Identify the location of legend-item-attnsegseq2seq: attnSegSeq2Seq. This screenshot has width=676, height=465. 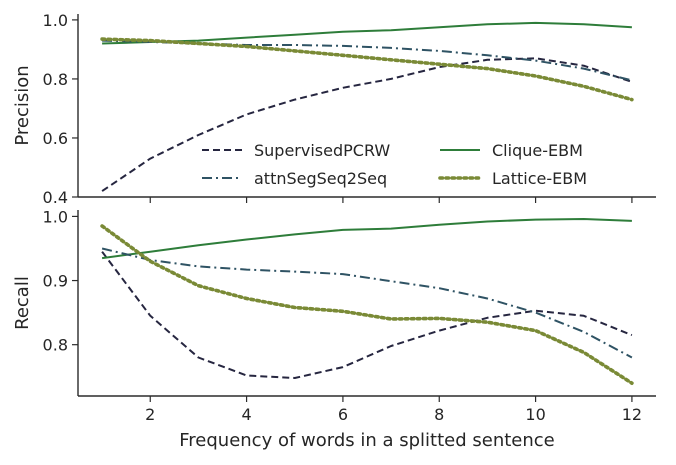
(294, 178).